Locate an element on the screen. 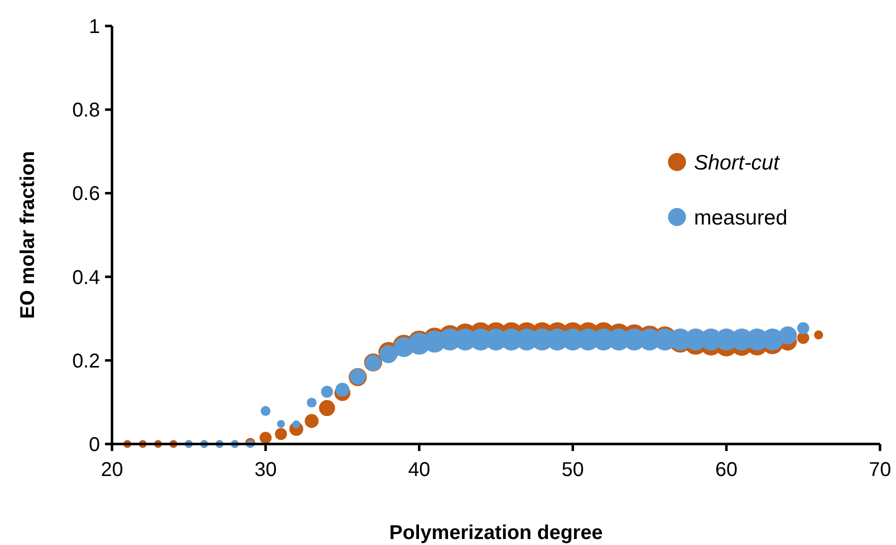 The image size is (896, 545). y-tick-label: 0 is located at coordinates (94, 445).